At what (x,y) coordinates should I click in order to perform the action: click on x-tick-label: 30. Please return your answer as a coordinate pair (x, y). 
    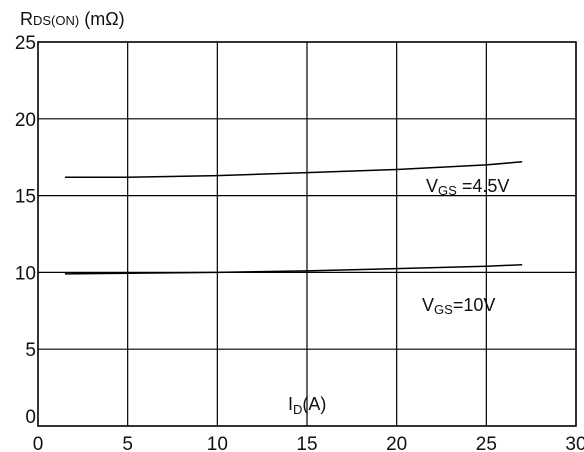
    Looking at the image, I should click on (574, 443).